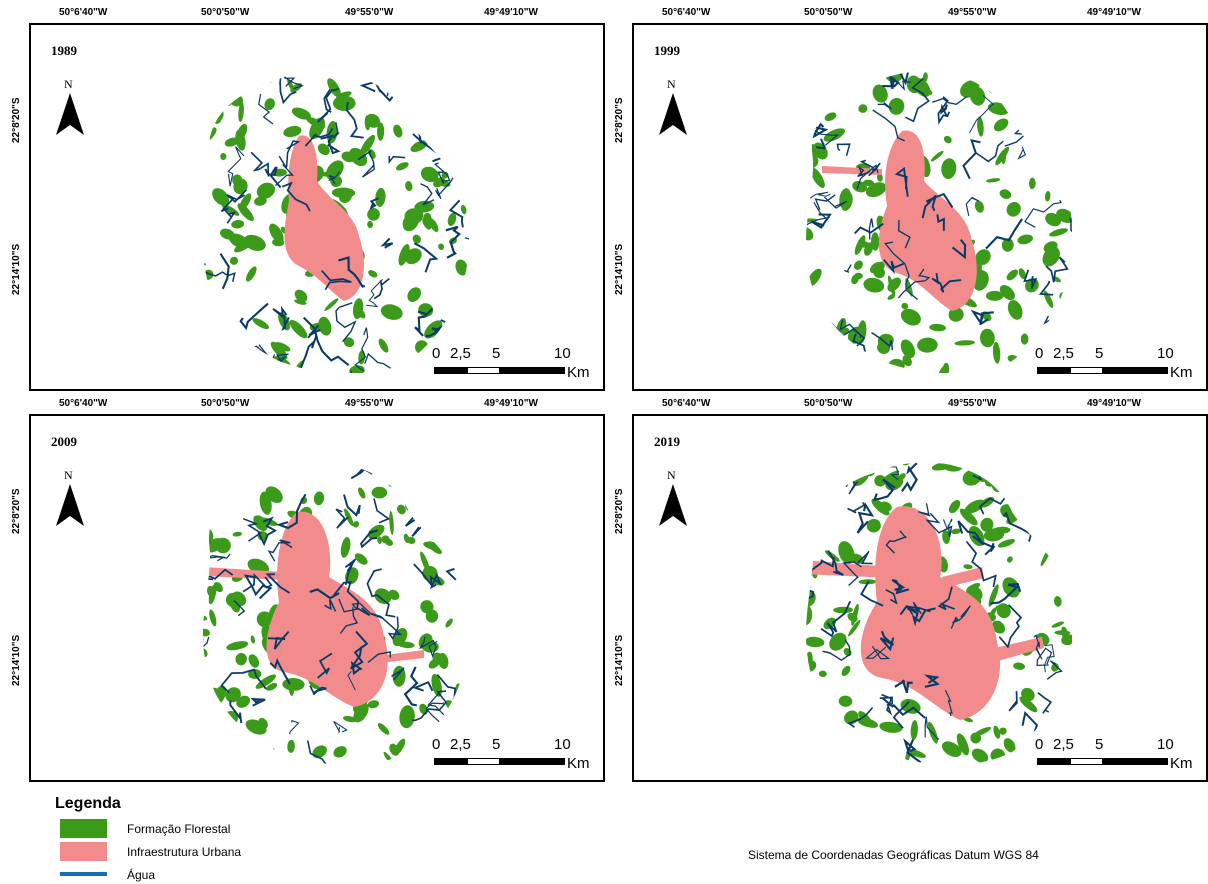  I want to click on scale-unit: Km, so click(578, 372).